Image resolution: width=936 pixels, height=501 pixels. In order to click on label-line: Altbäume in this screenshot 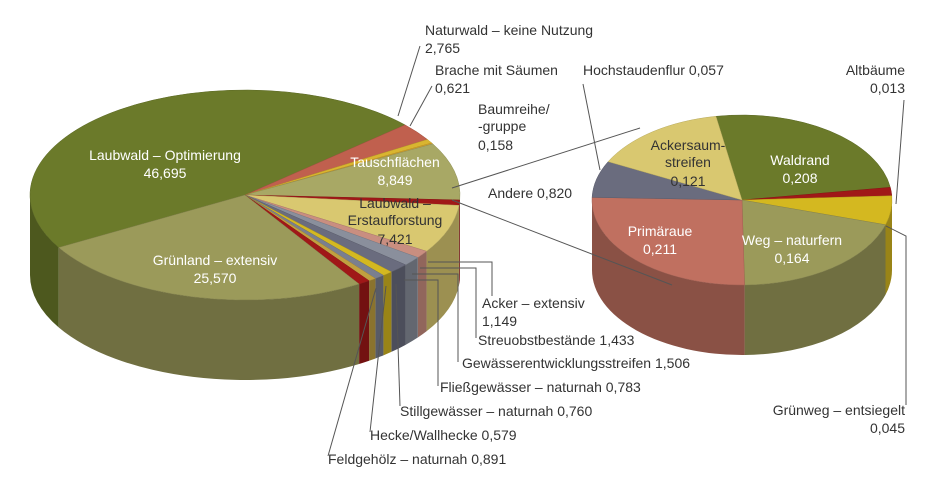, I will do `click(875, 70)`.